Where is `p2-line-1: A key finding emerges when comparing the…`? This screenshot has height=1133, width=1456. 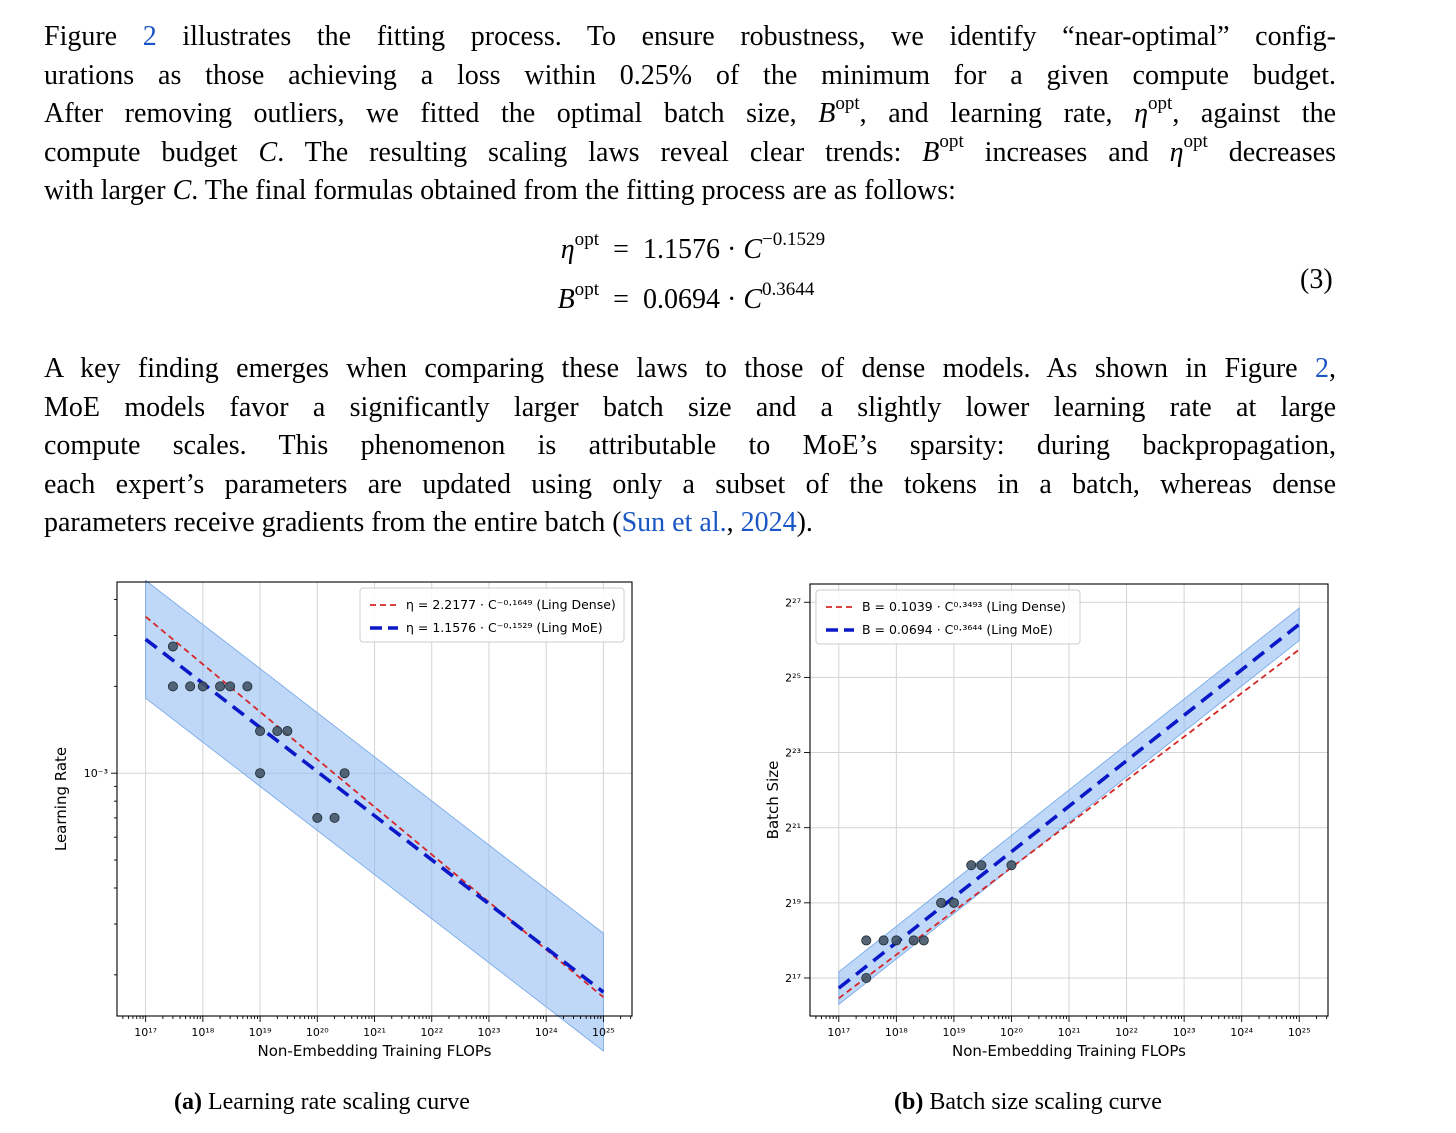 p2-line-1: A key finding emerges when comparing the… is located at coordinates (690, 368).